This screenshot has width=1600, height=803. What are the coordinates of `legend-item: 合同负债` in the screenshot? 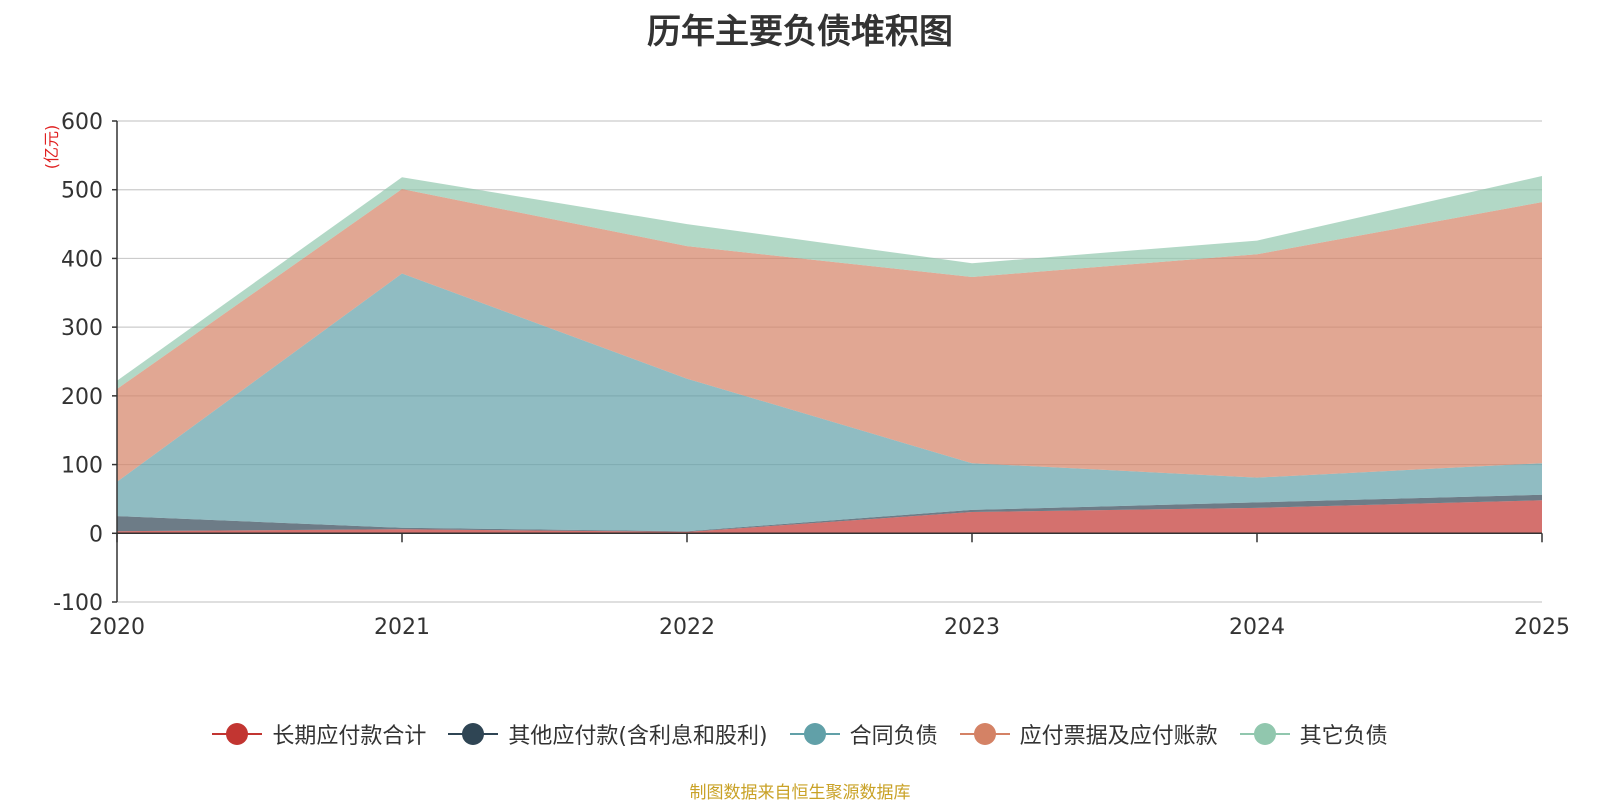 It's located at (863, 734).